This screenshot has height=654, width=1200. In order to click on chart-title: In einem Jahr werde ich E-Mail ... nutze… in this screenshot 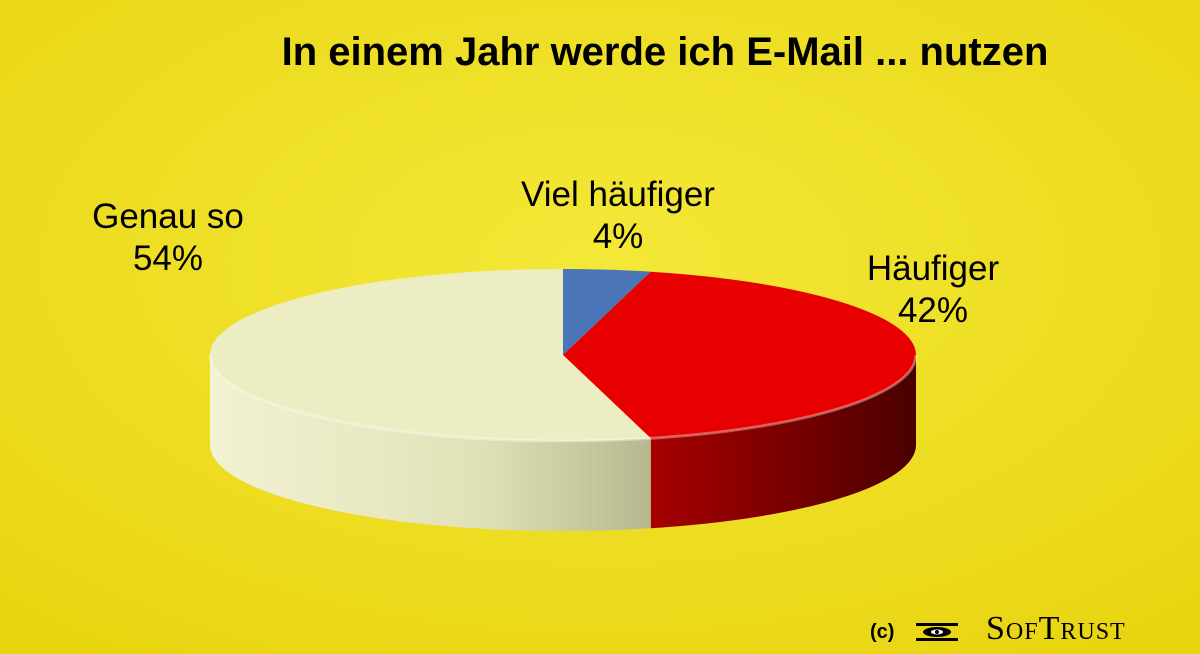, I will do `click(665, 52)`.